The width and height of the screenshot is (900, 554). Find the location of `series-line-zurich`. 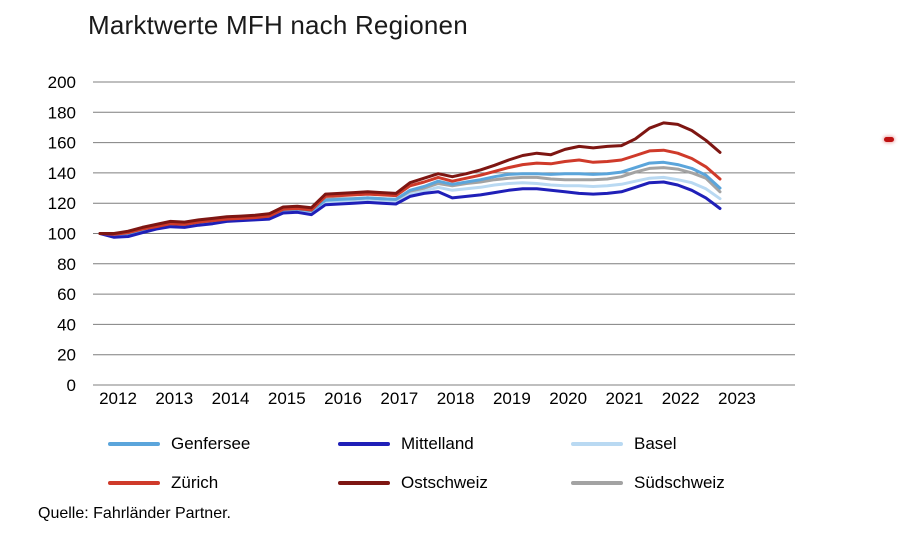

series-line-zurich is located at coordinates (410, 192).